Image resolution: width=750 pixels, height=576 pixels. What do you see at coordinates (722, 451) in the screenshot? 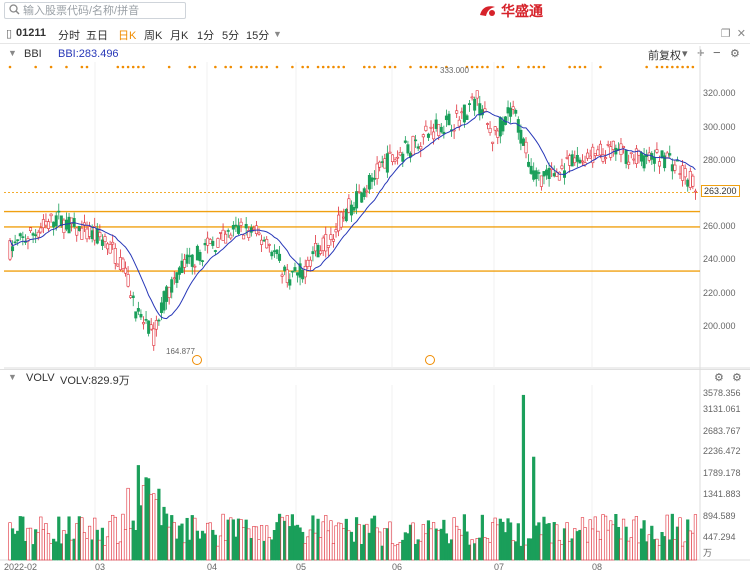
I see `volume-tick: 2236.472` at bounding box center [722, 451].